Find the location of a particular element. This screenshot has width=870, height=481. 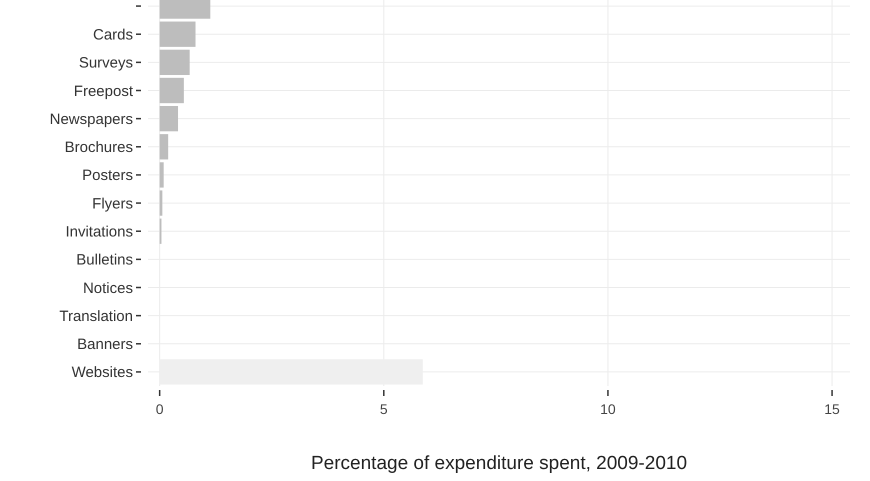

y-tick-label: Surveys is located at coordinates (105, 63).